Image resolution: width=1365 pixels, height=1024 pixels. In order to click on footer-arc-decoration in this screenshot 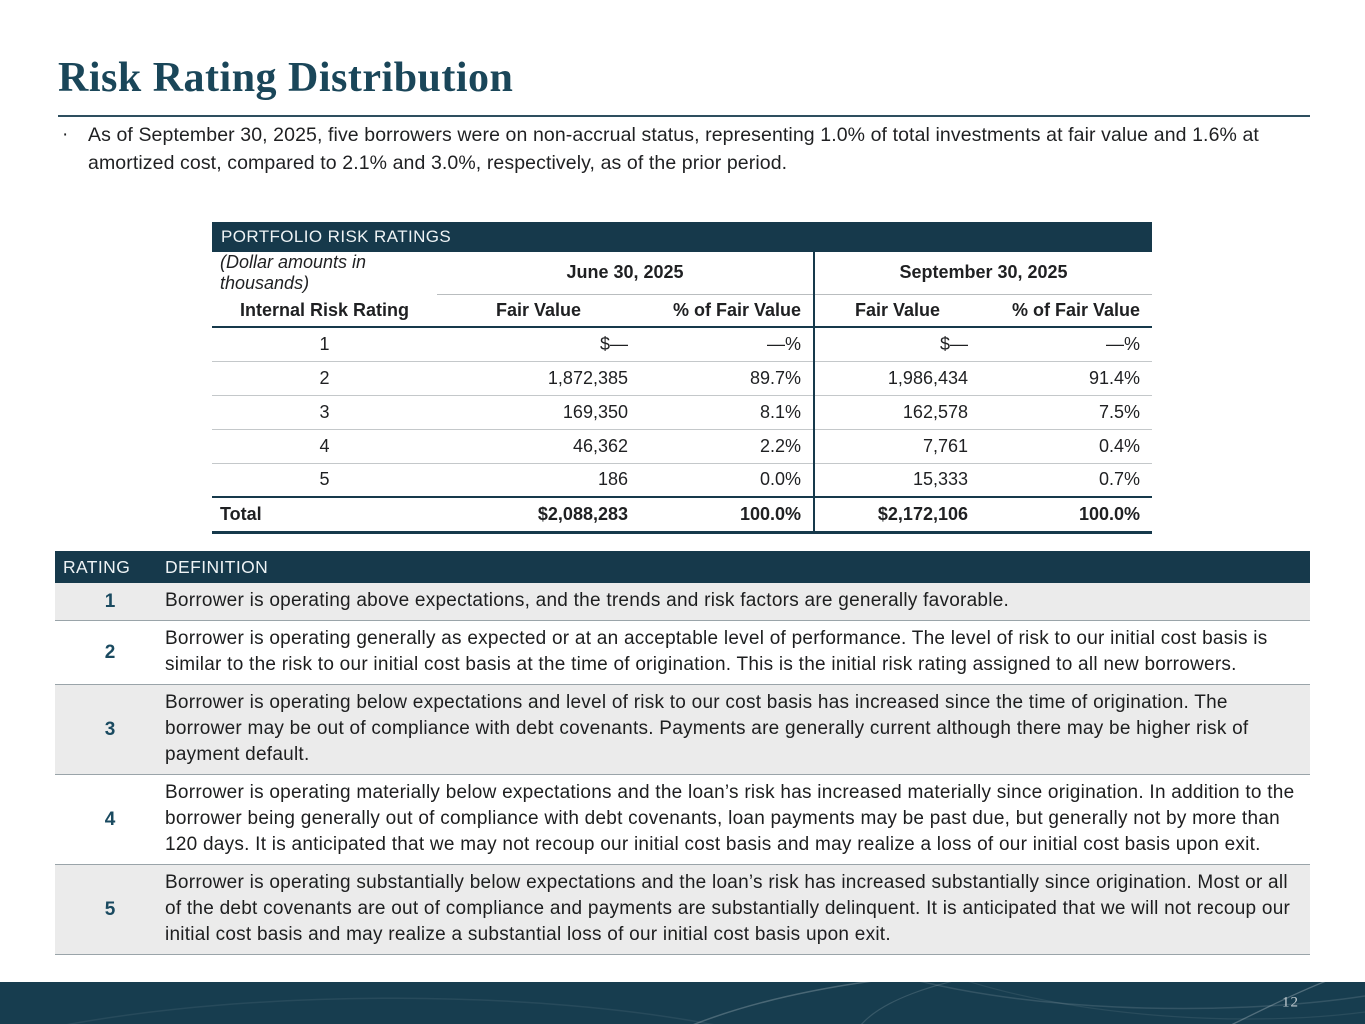, I will do `click(715, 1003)`.